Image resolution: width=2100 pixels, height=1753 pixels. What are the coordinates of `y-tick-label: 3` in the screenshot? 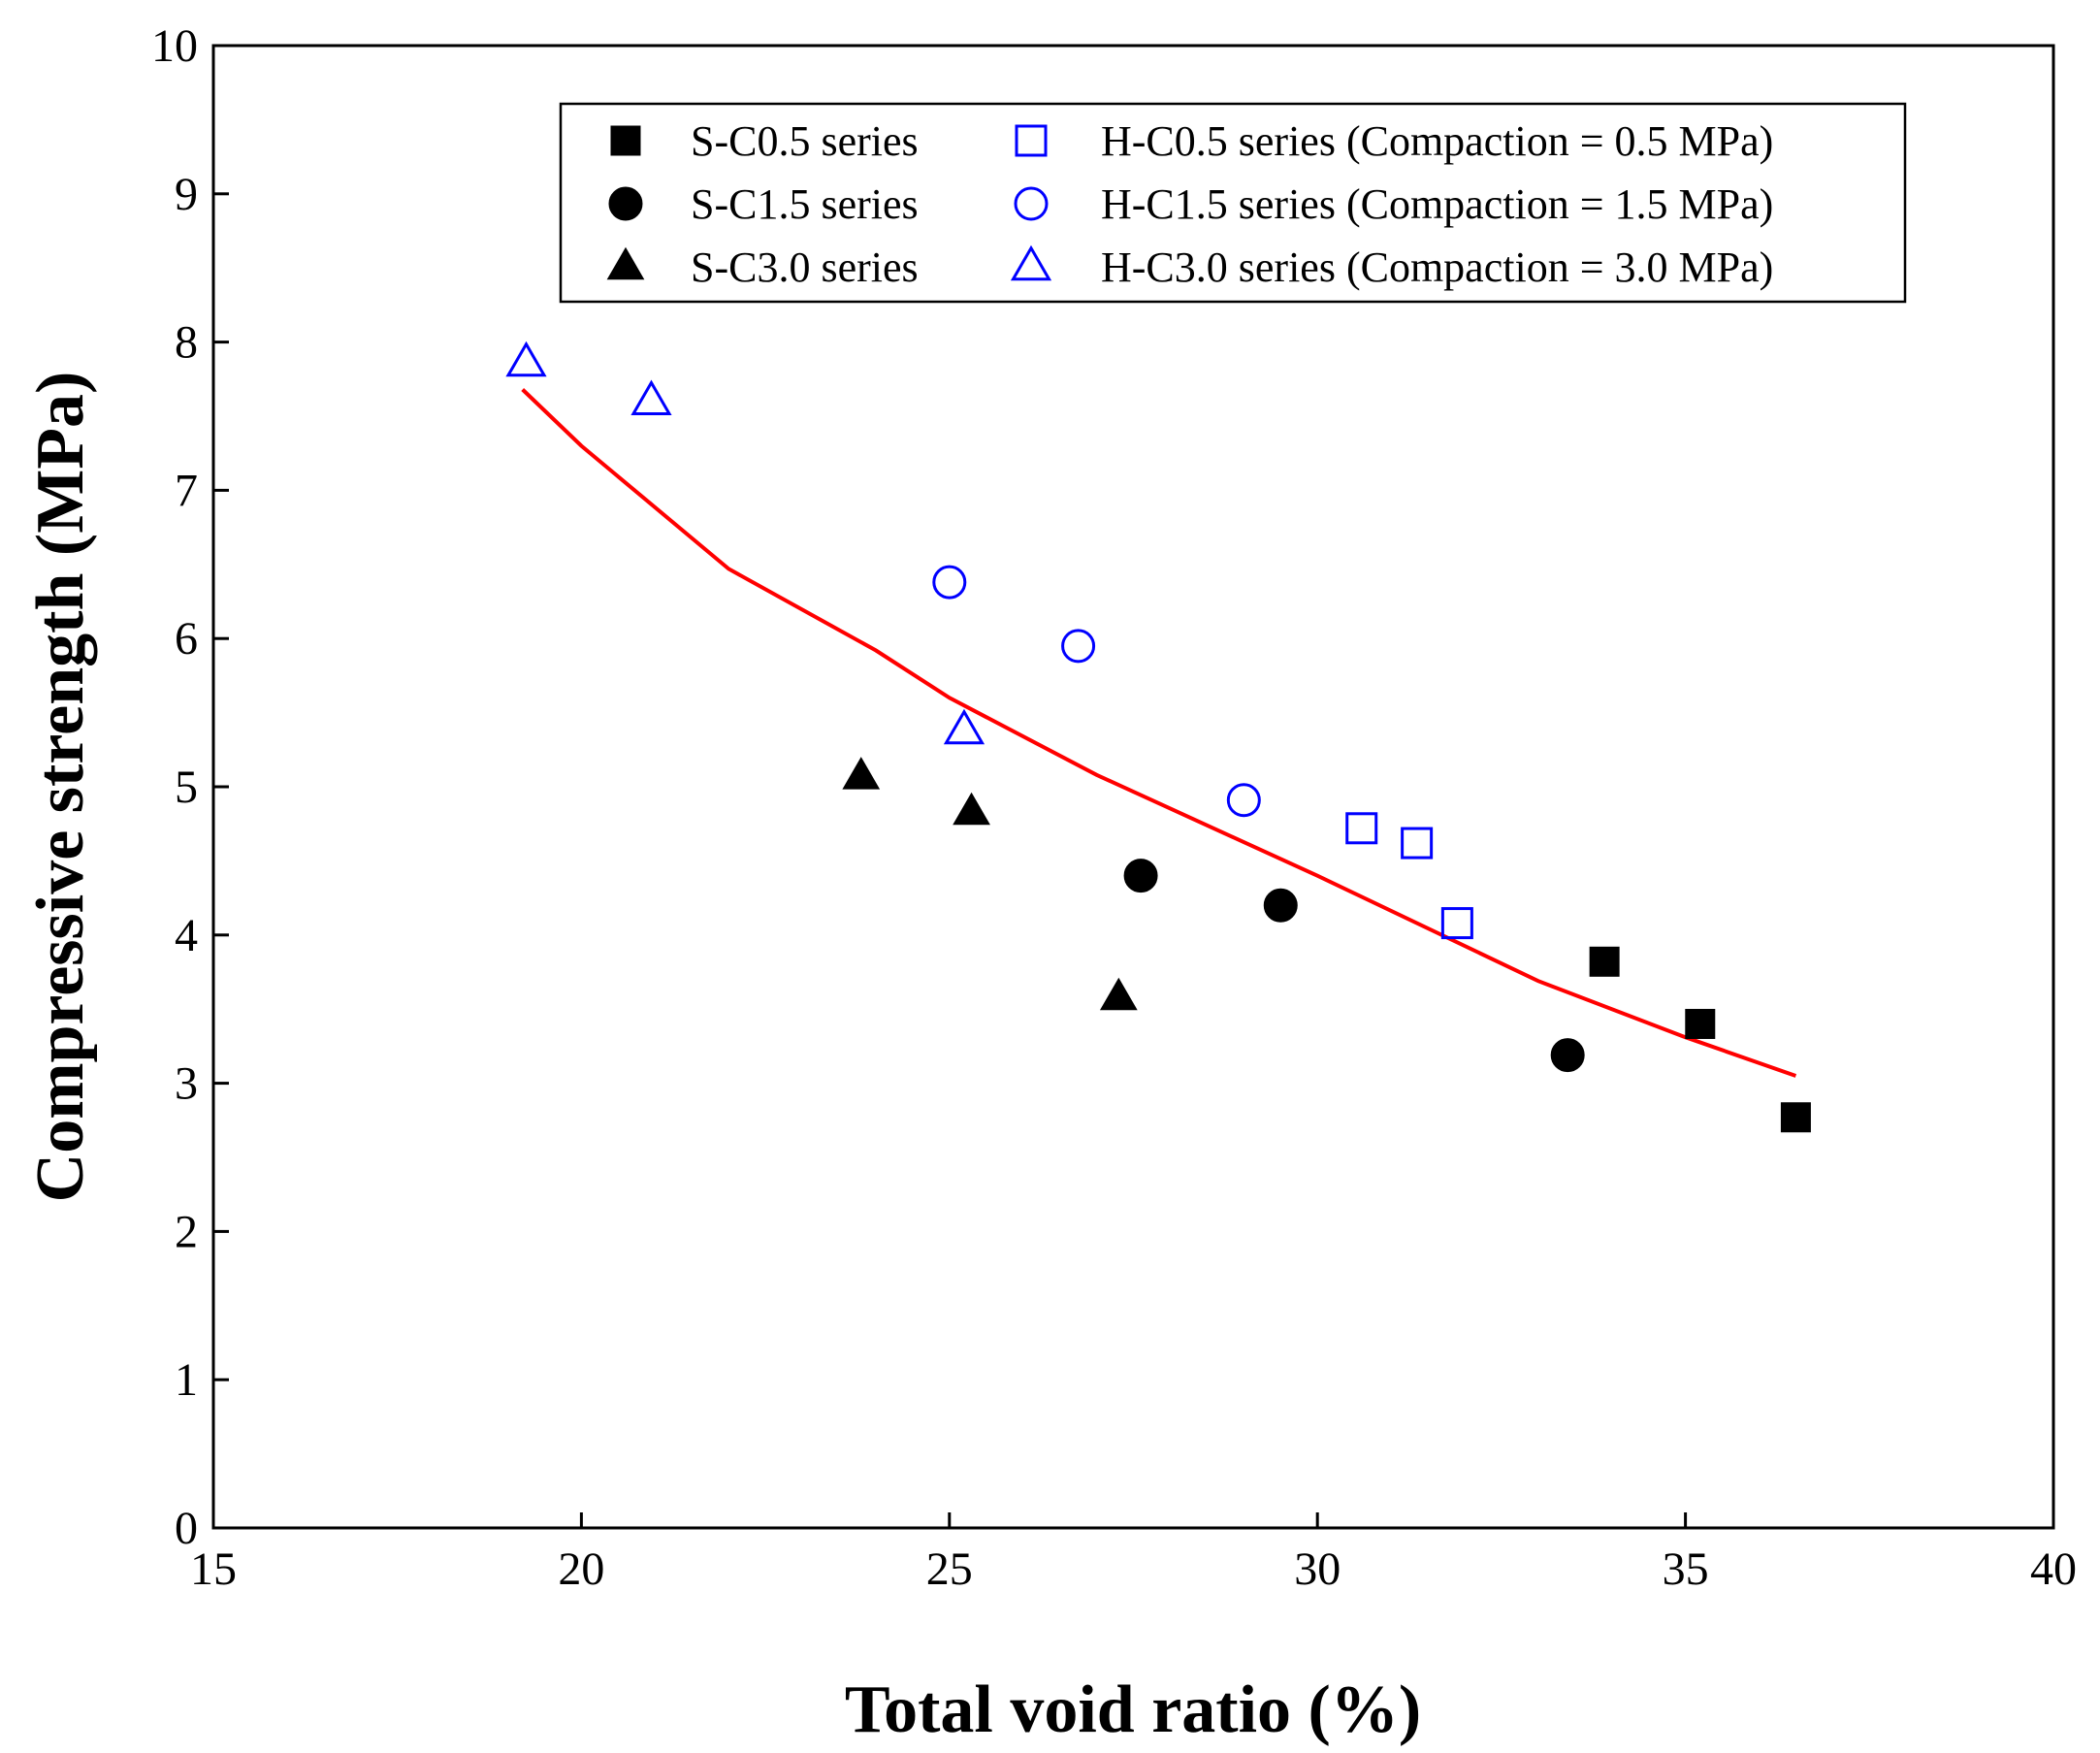 It's located at (186, 1084).